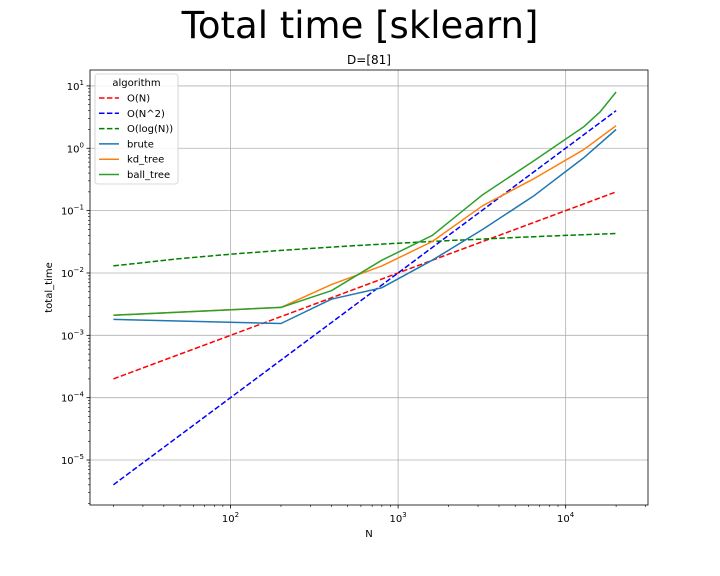 This screenshot has width=720, height=576. I want to click on legend-entry-label: ball_tree, so click(148, 175).